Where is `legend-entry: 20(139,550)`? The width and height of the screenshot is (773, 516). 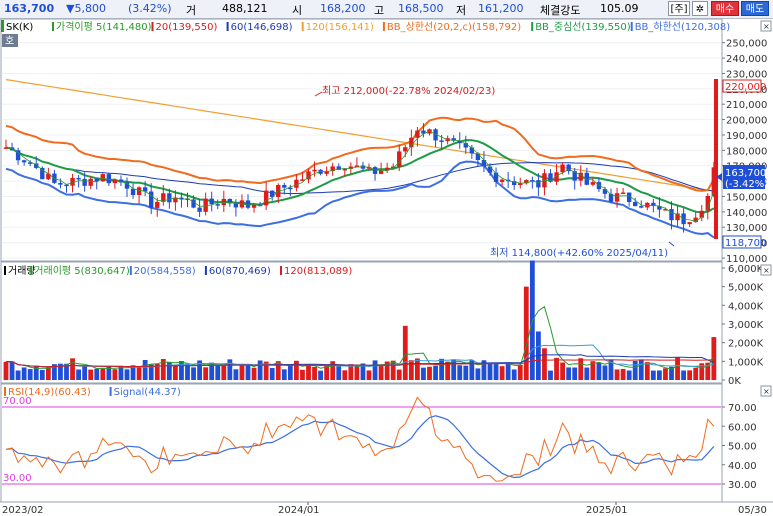
legend-entry: 20(139,550) is located at coordinates (187, 27).